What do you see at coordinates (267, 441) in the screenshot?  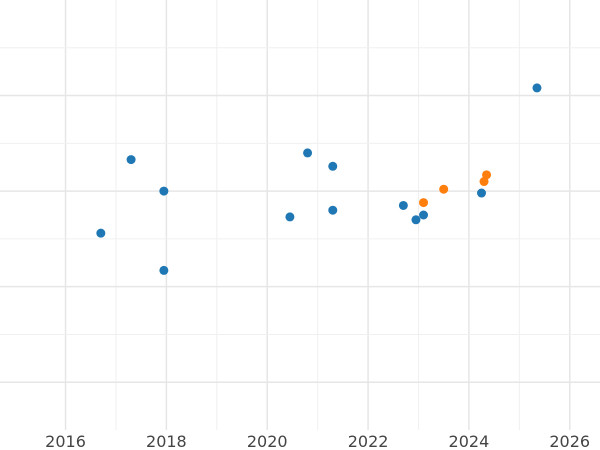 I see `x-tick-label: 2020` at bounding box center [267, 441].